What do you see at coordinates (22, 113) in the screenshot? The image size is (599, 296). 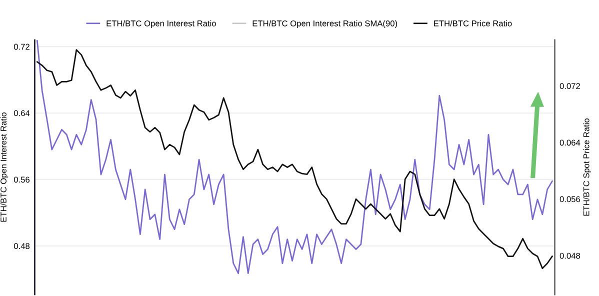 I see `y-tick-label: 0.64` at bounding box center [22, 113].